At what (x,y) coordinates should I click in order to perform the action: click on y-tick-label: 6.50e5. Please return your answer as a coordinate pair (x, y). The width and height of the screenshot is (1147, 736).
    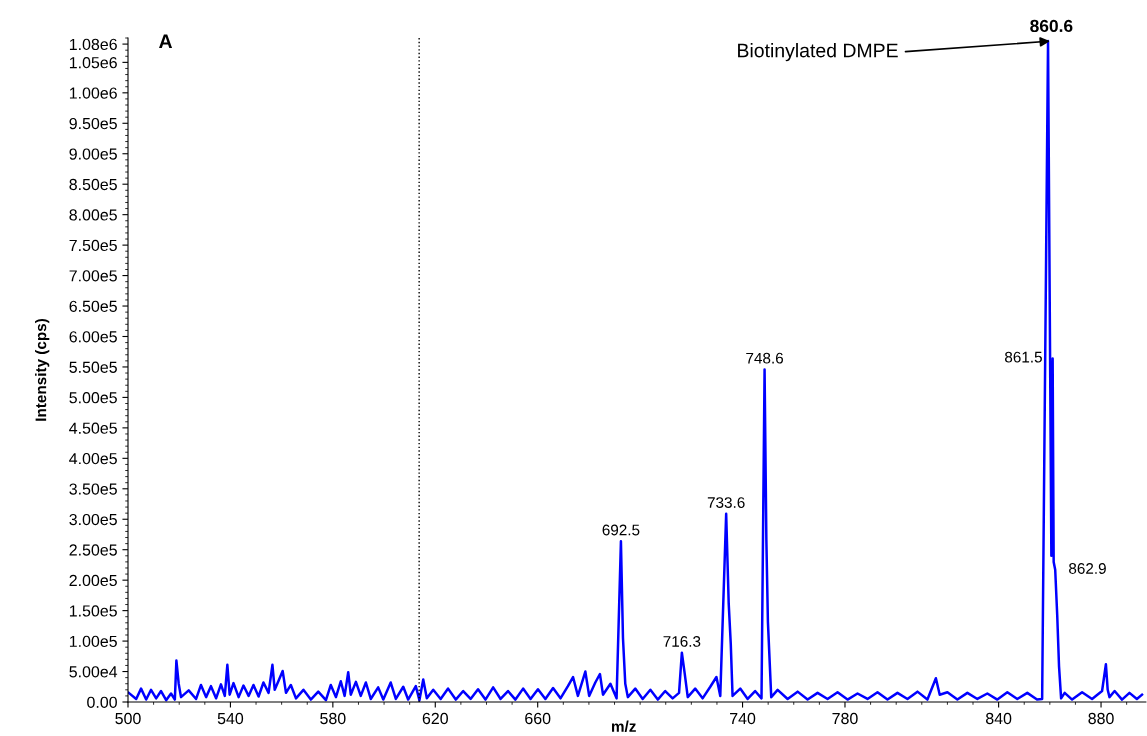
    Looking at the image, I should click on (93, 306).